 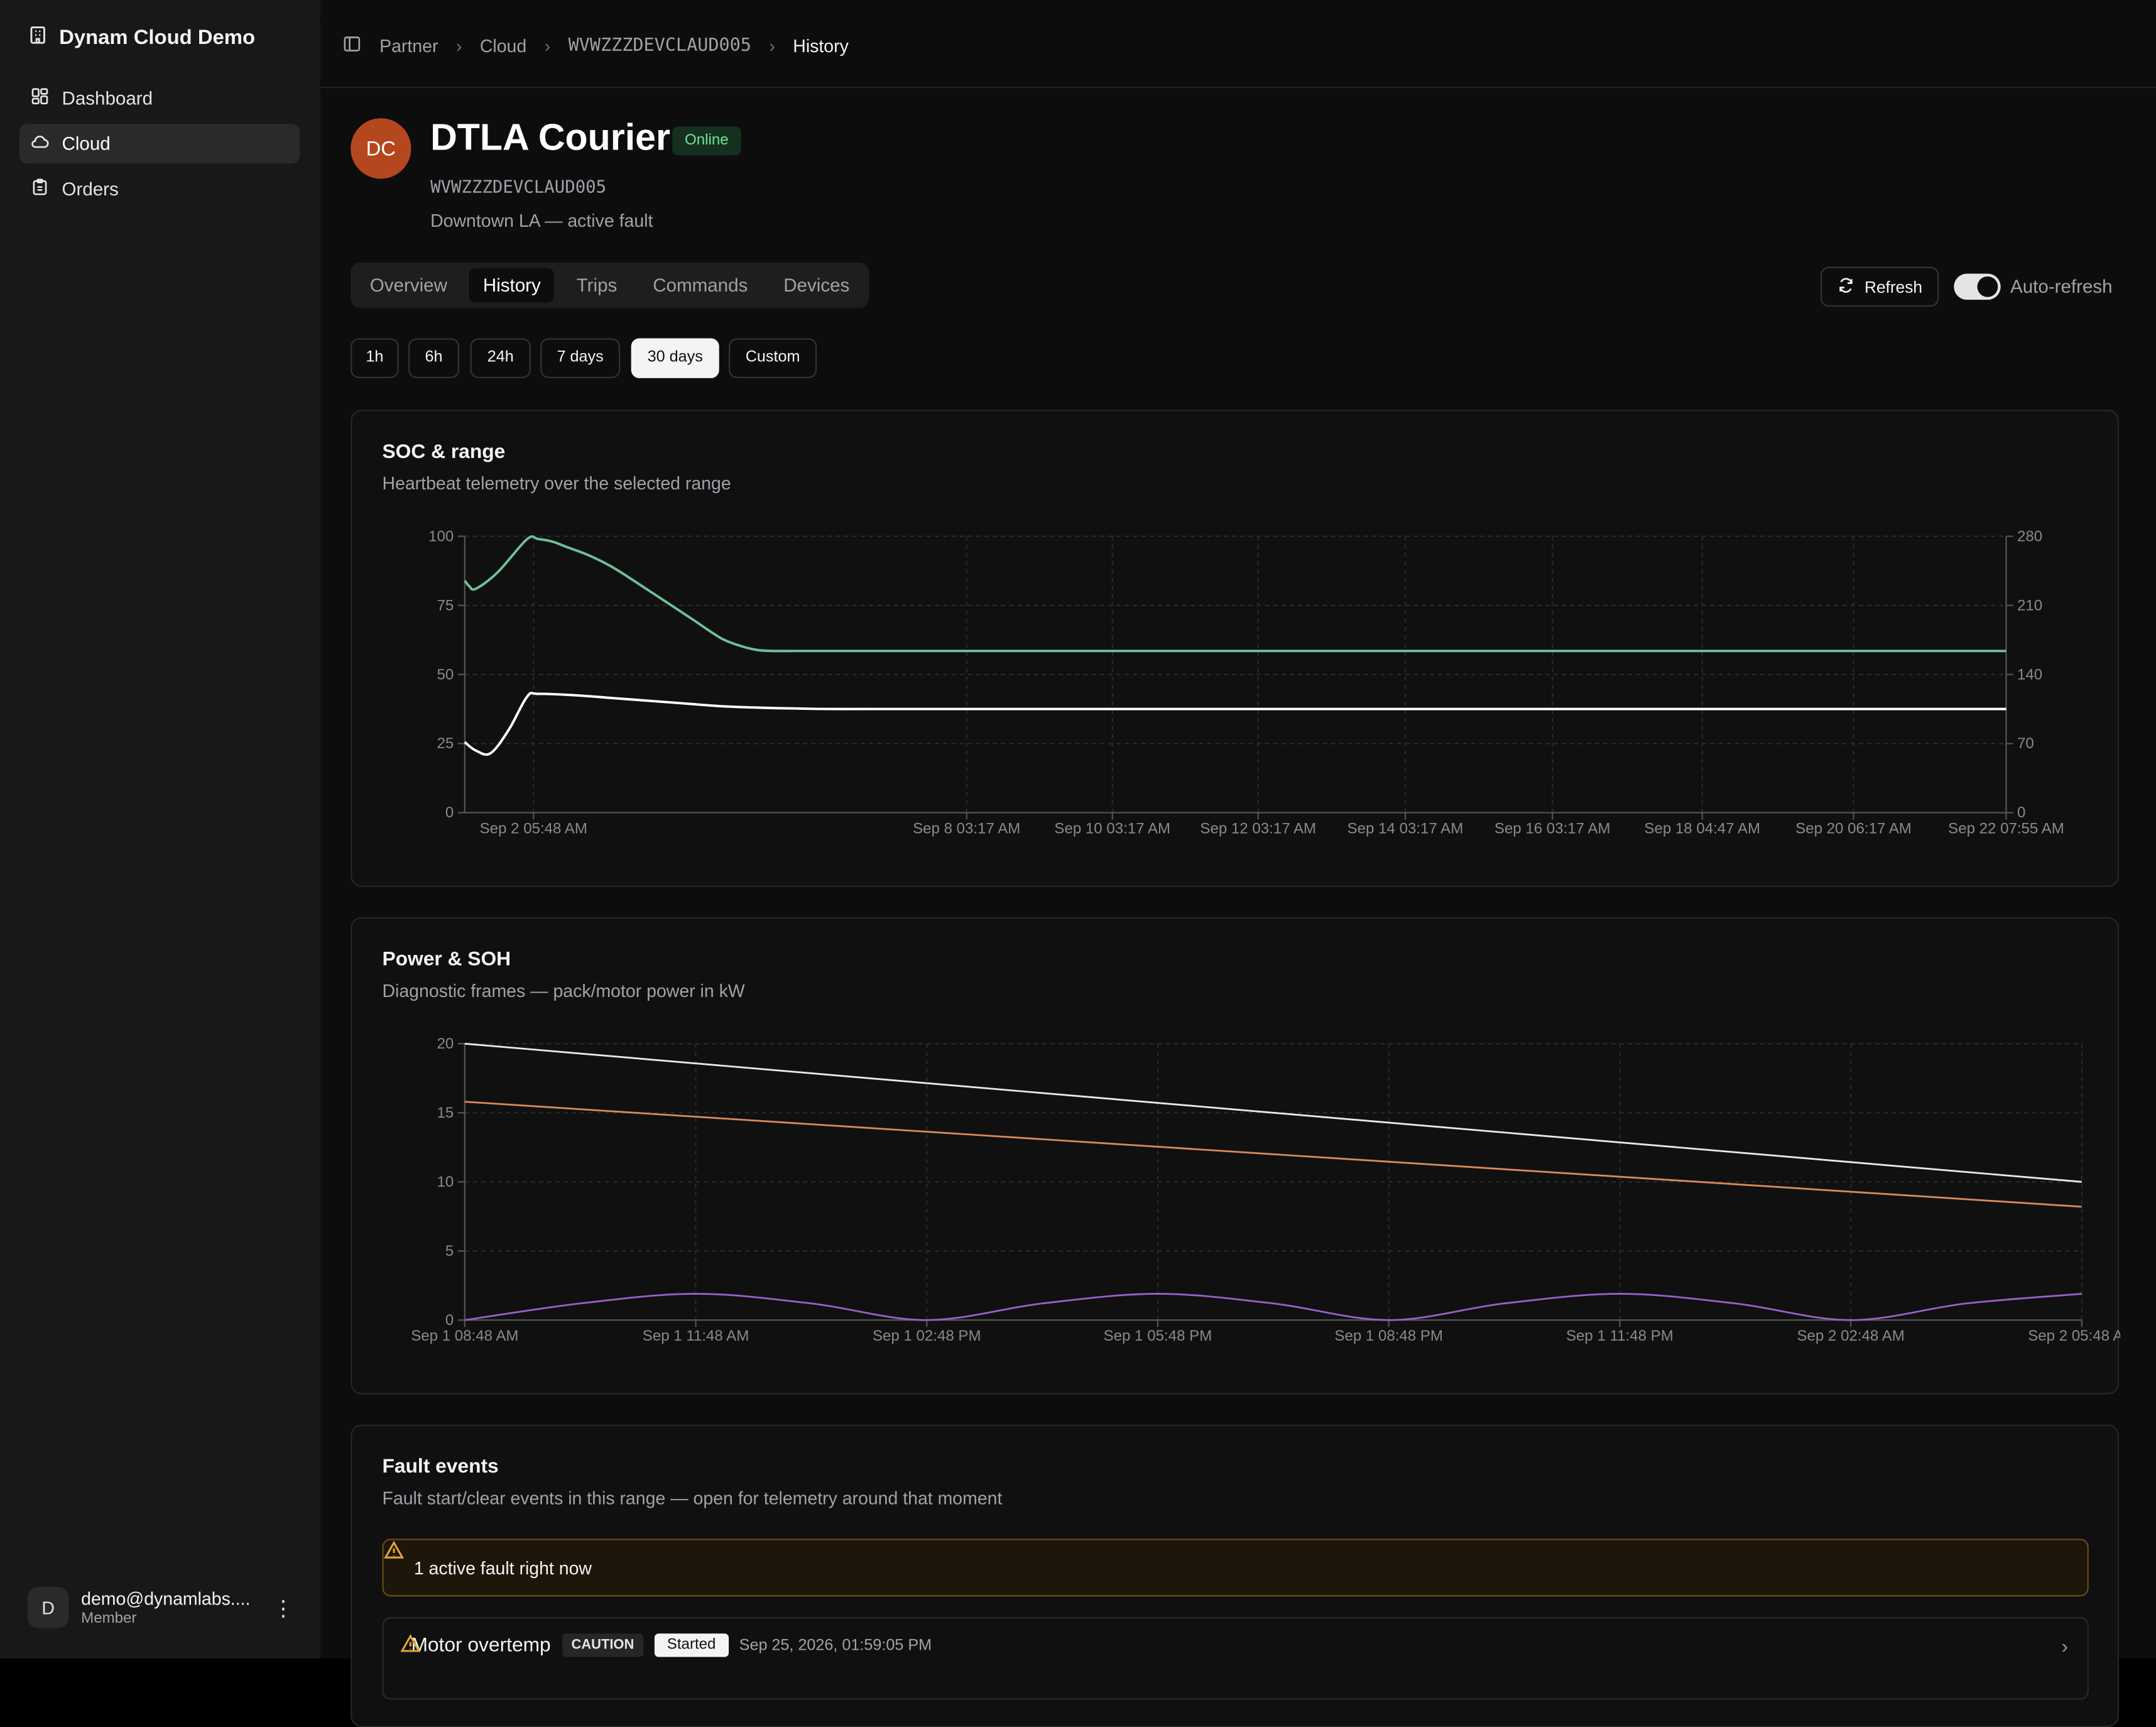 I want to click on active-fault-text: 1 active fault right now, so click(x=502, y=1568).